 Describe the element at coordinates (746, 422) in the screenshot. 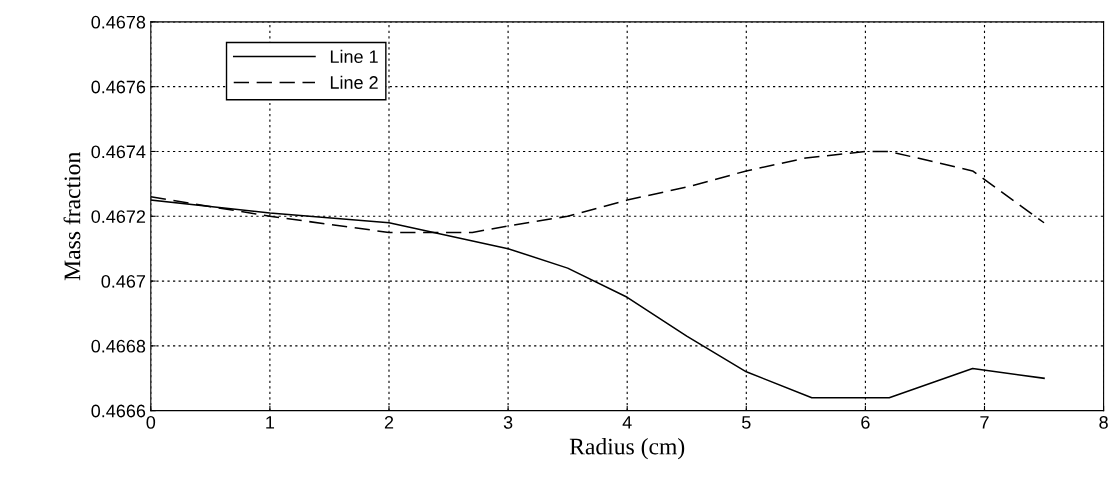

I see `x-tick-label: 5` at that location.